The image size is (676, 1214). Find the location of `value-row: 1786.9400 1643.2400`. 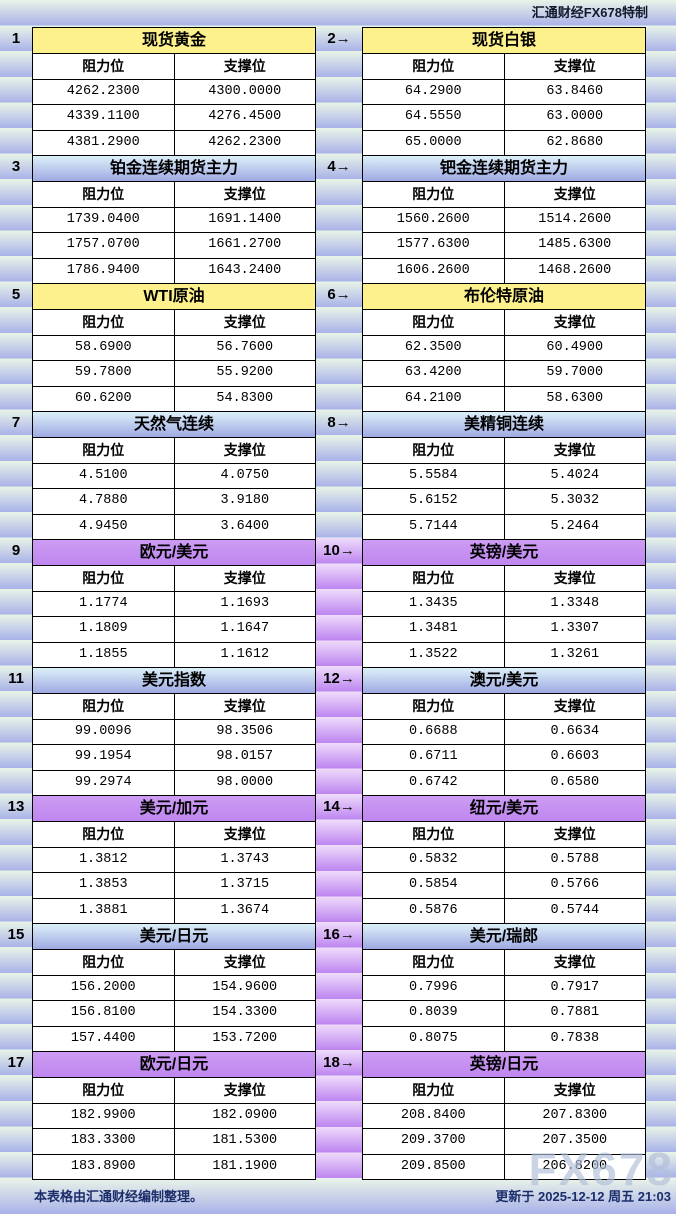

value-row: 1786.9400 1643.2400 is located at coordinates (174, 271).